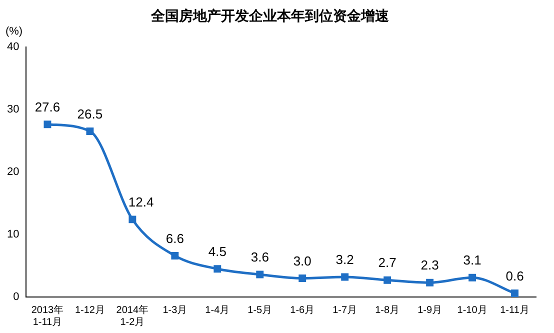 The width and height of the screenshot is (554, 333). I want to click on data-label: 12.4, so click(141, 202).